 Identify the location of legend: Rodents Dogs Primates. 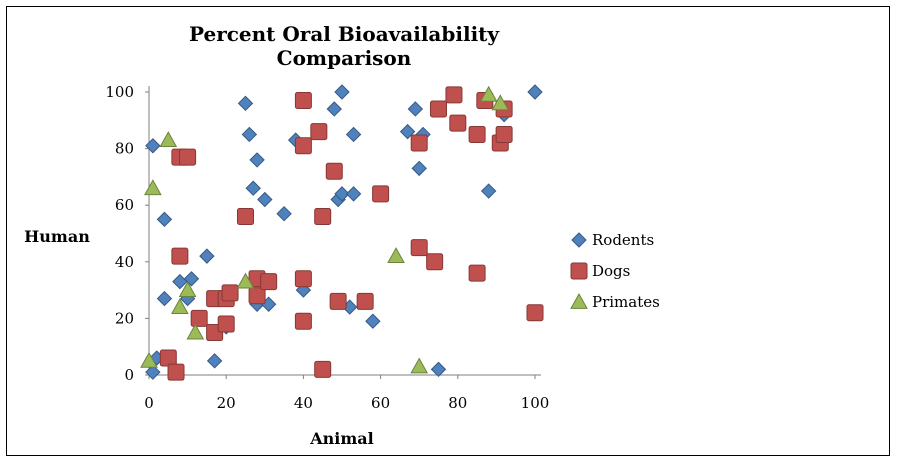
(615, 271).